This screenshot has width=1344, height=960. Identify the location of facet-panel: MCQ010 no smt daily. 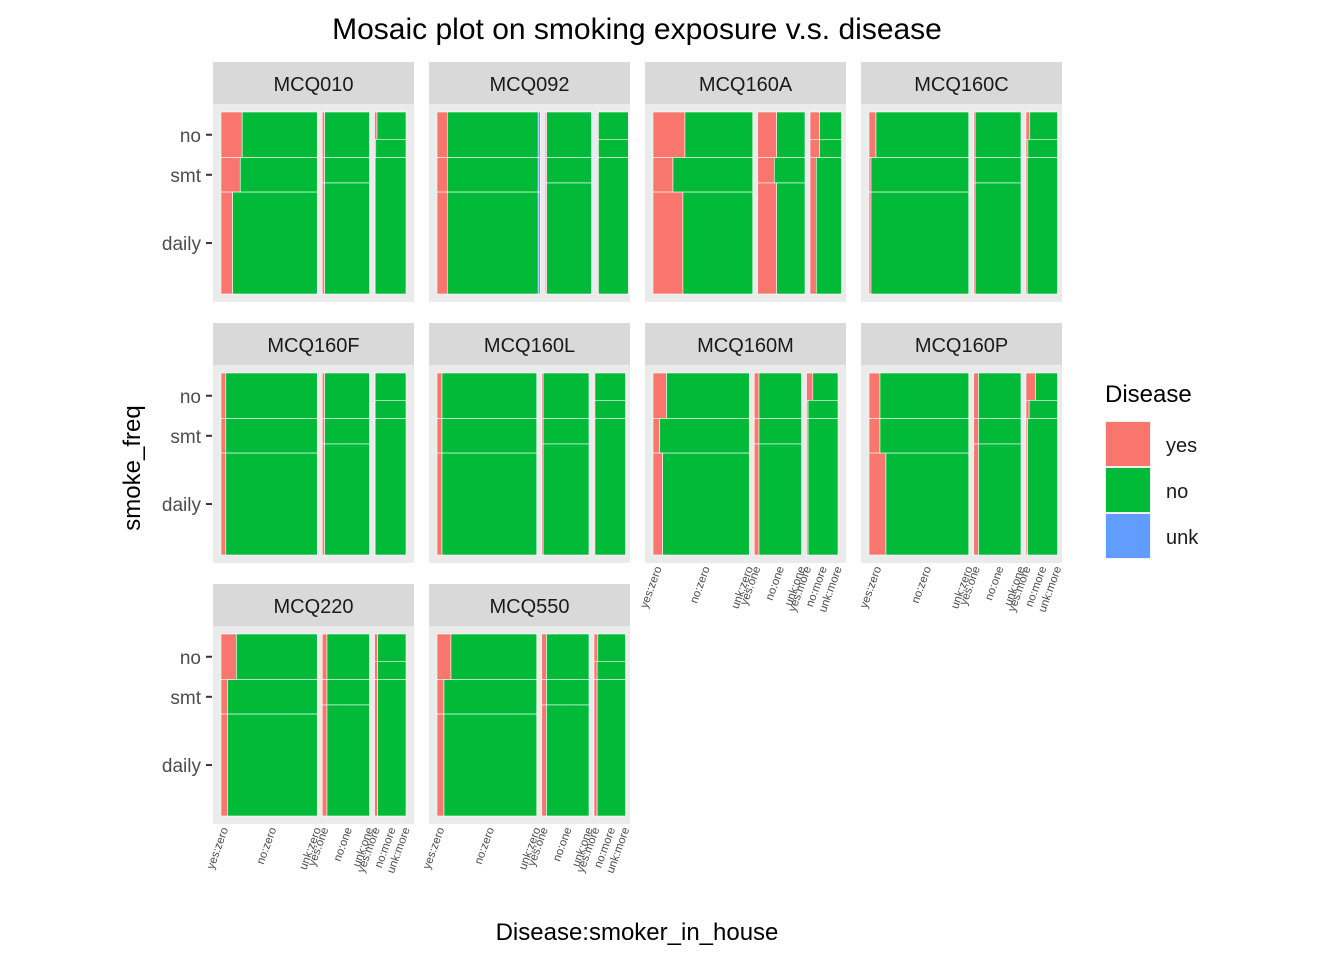
(288, 182).